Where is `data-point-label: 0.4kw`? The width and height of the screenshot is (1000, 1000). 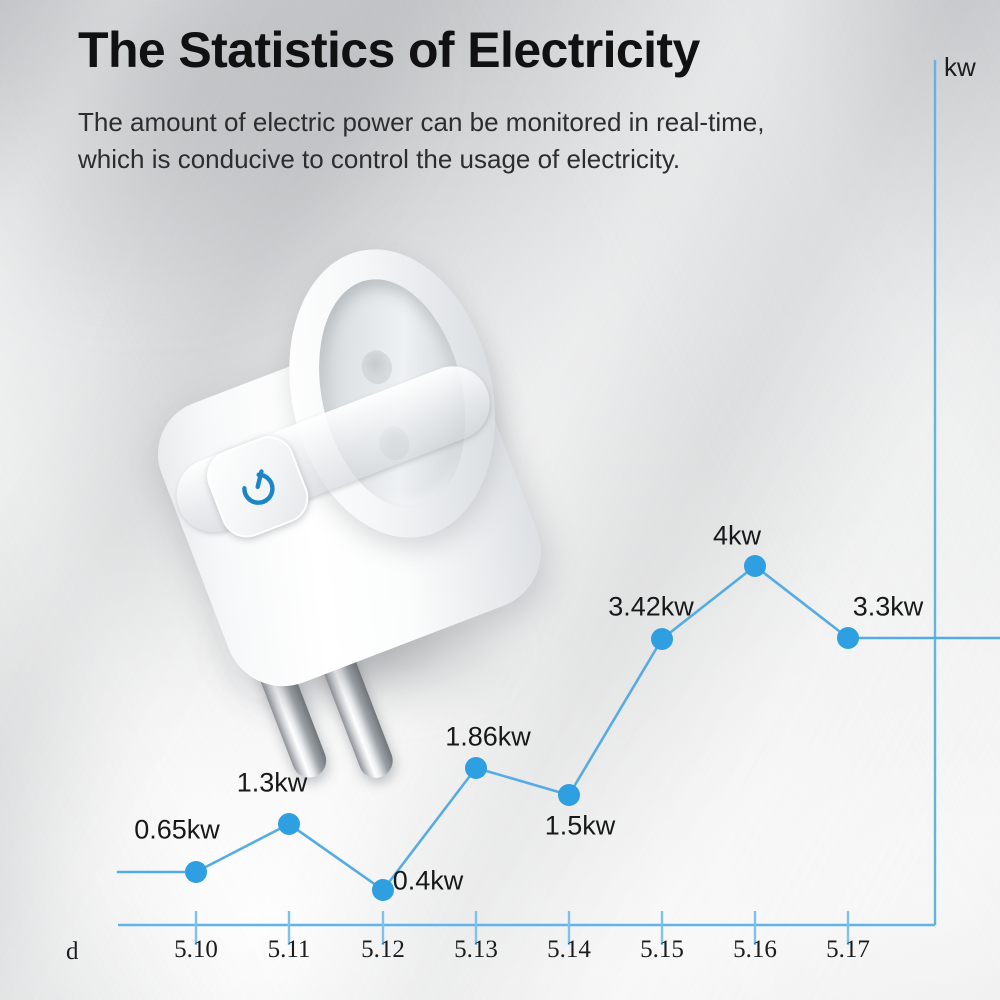 data-point-label: 0.4kw is located at coordinates (428, 880).